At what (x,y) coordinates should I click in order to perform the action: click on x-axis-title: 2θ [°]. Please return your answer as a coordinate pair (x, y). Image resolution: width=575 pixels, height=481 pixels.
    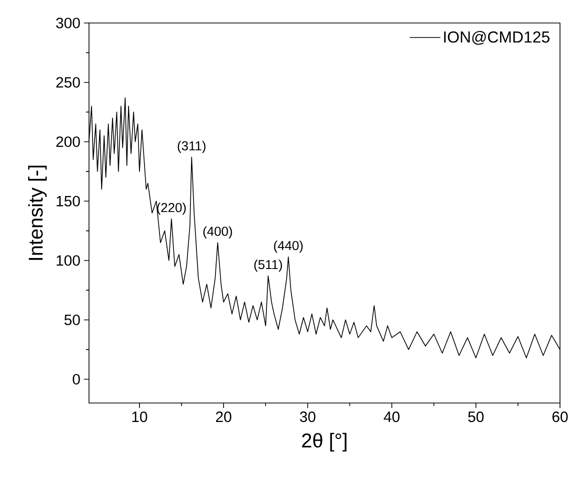
    Looking at the image, I should click on (324, 442).